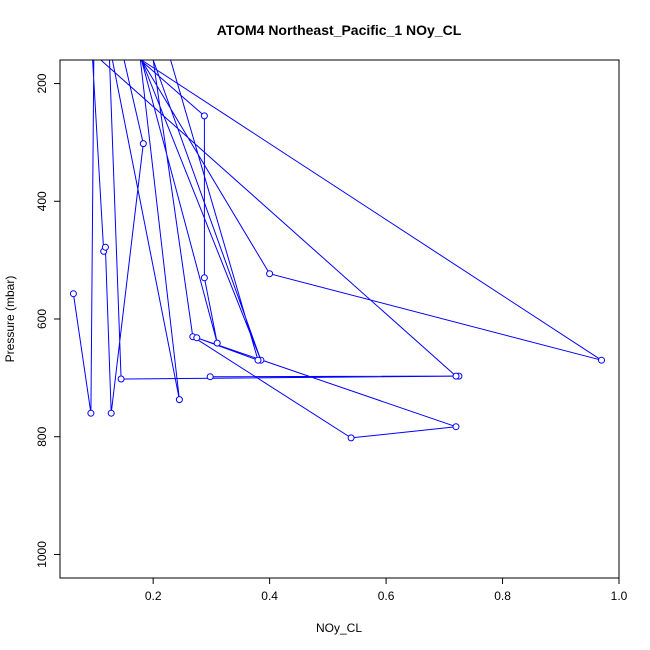 The height and width of the screenshot is (650, 650). I want to click on x-tick-label: 0.8, so click(502, 596).